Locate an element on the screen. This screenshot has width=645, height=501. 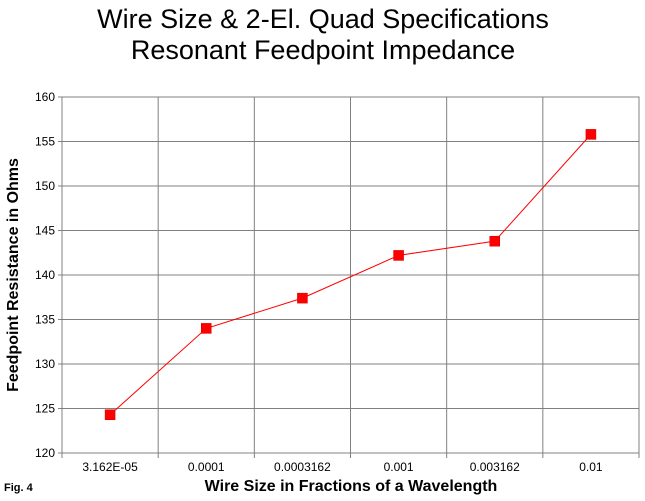
x-tick-label: 0.003162 is located at coordinates (495, 467).